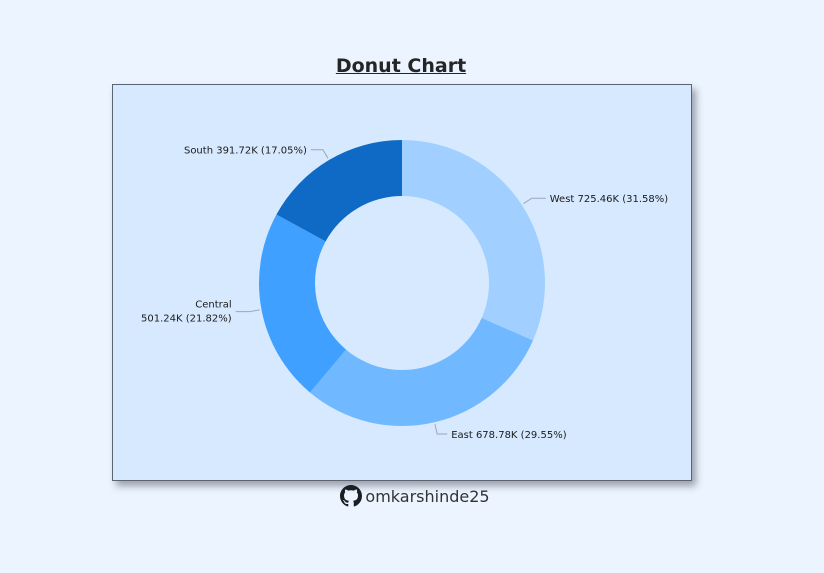  What do you see at coordinates (247, 311) in the screenshot?
I see `label-leader-central` at bounding box center [247, 311].